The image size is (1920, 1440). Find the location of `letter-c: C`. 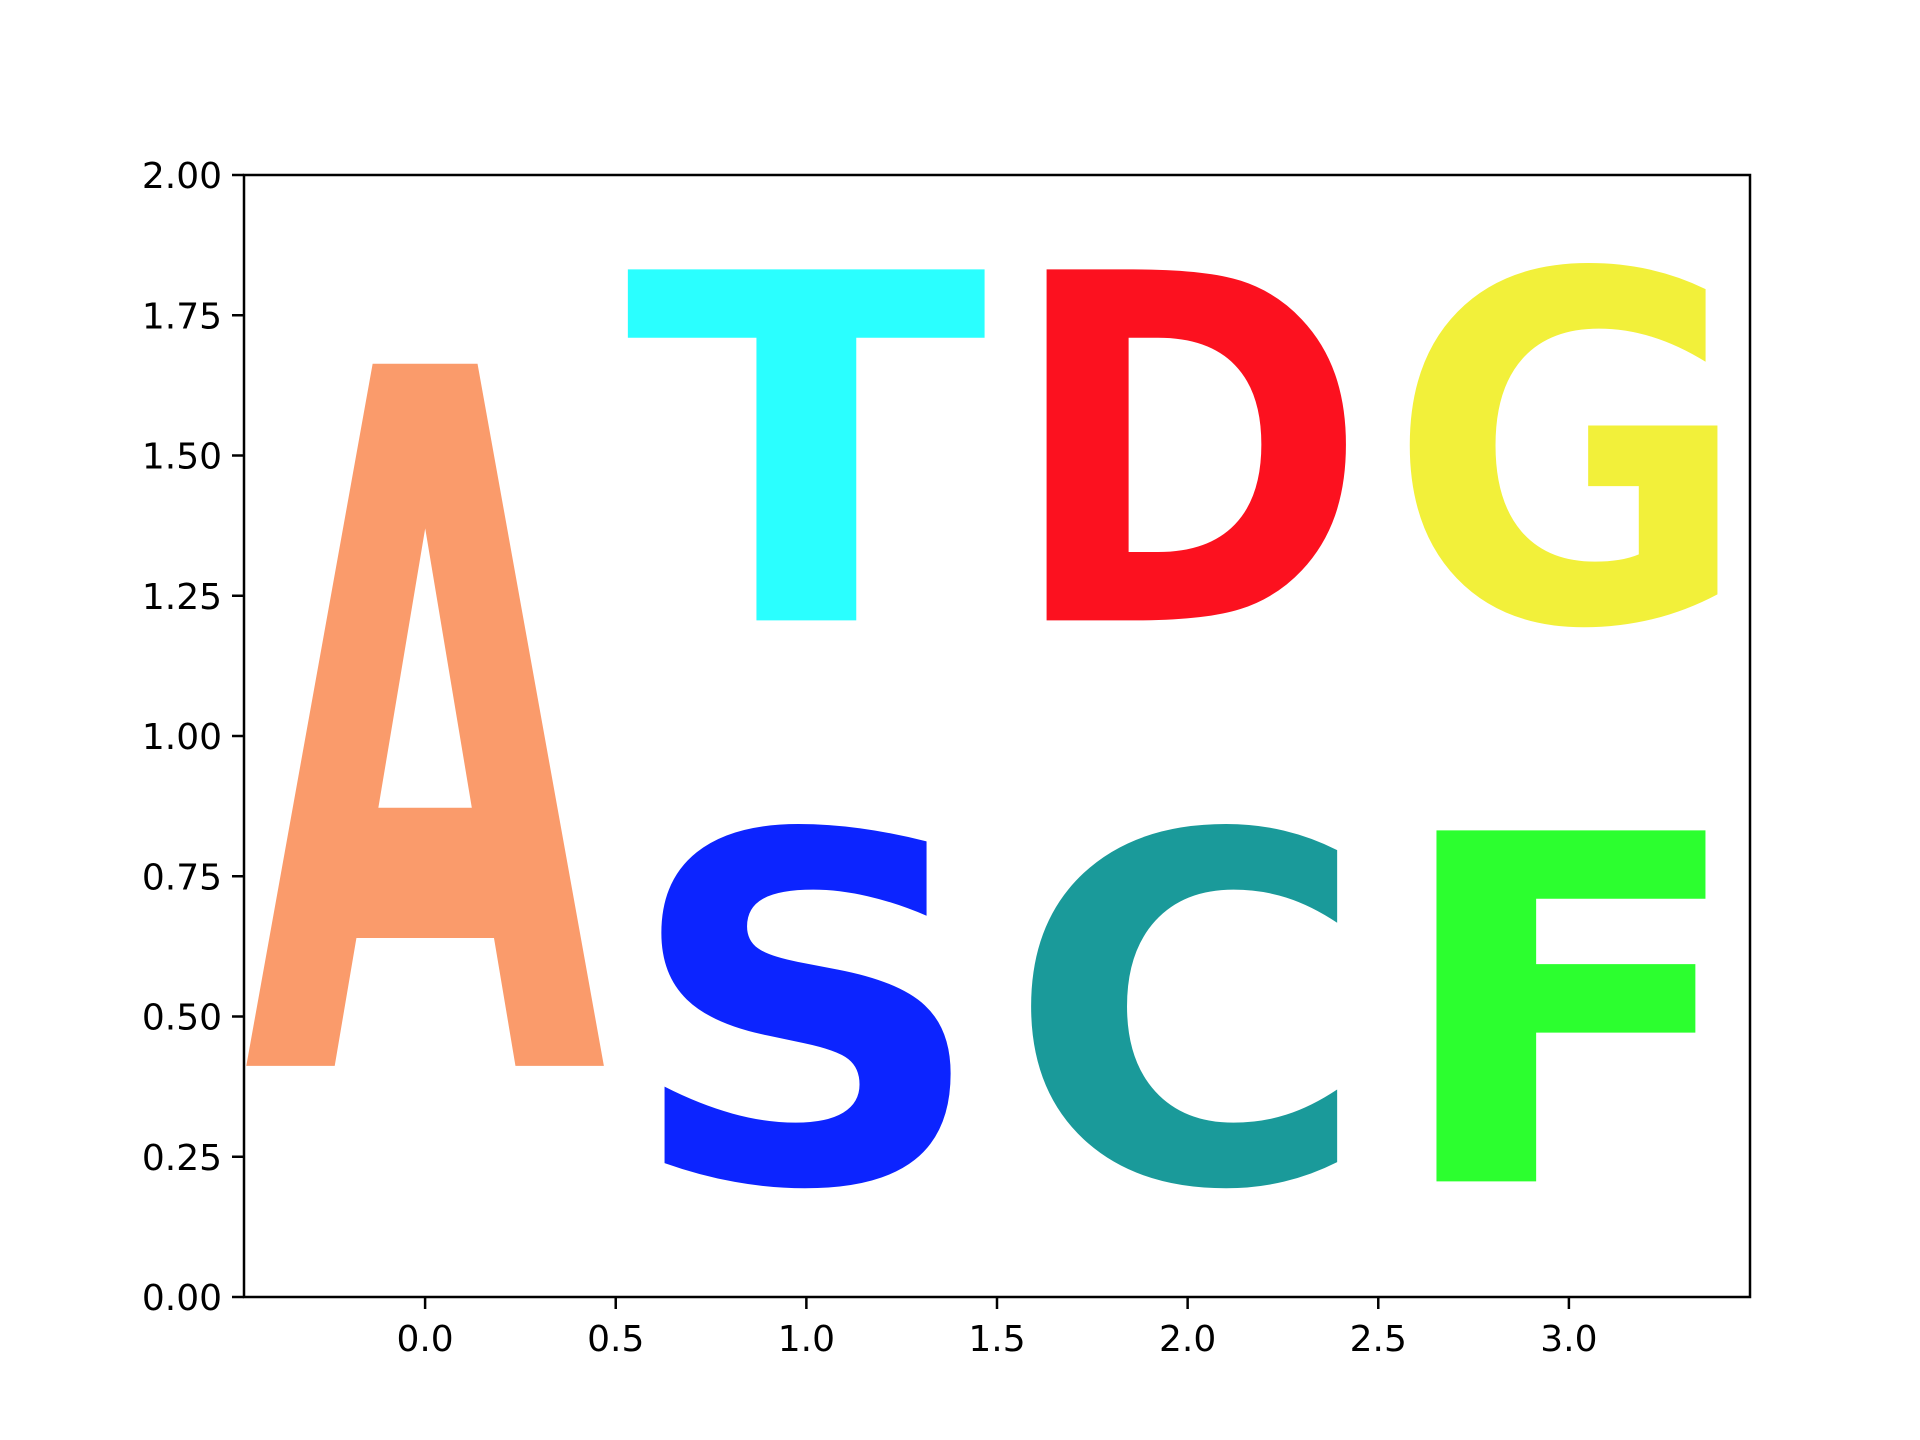

letter-c: C is located at coordinates (1188, 1014).